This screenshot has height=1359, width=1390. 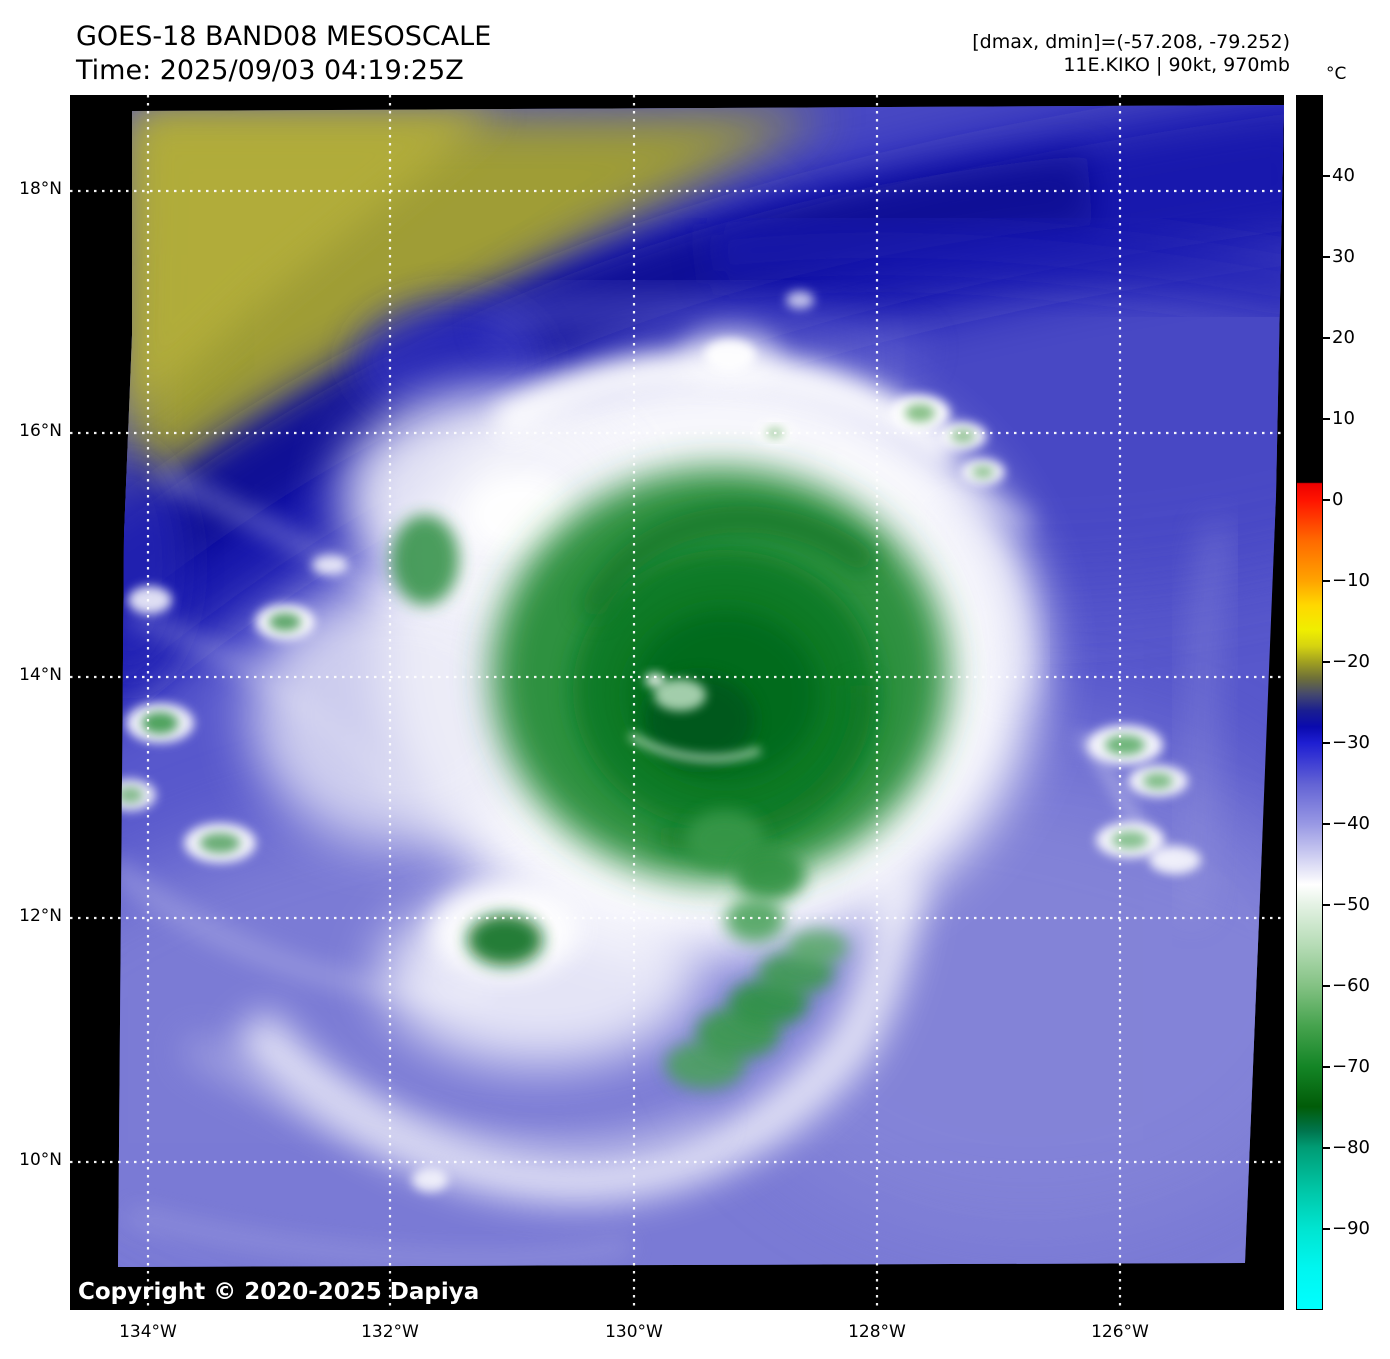 What do you see at coordinates (40, 1160) in the screenshot?
I see `lat-tick-label: 10°N` at bounding box center [40, 1160].